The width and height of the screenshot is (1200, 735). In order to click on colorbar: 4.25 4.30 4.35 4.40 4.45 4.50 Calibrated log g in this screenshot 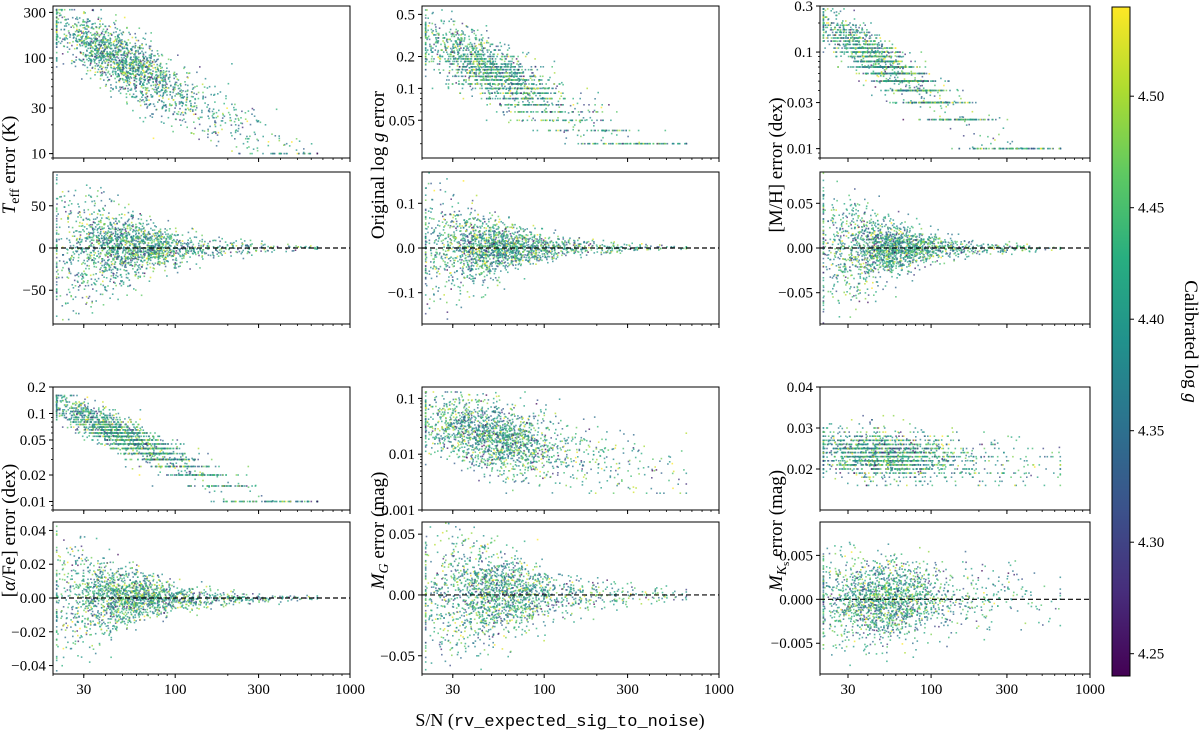, I will do `click(1155, 341)`.